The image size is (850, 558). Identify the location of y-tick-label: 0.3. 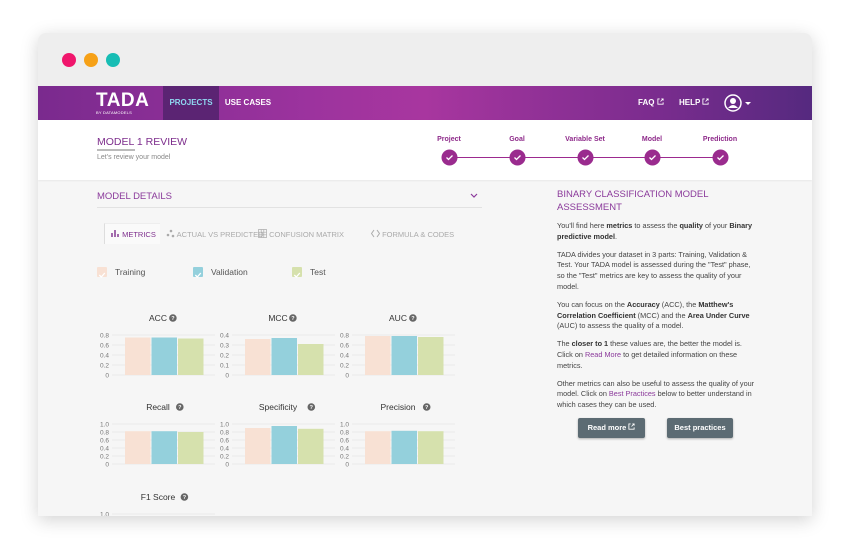
(224, 345).